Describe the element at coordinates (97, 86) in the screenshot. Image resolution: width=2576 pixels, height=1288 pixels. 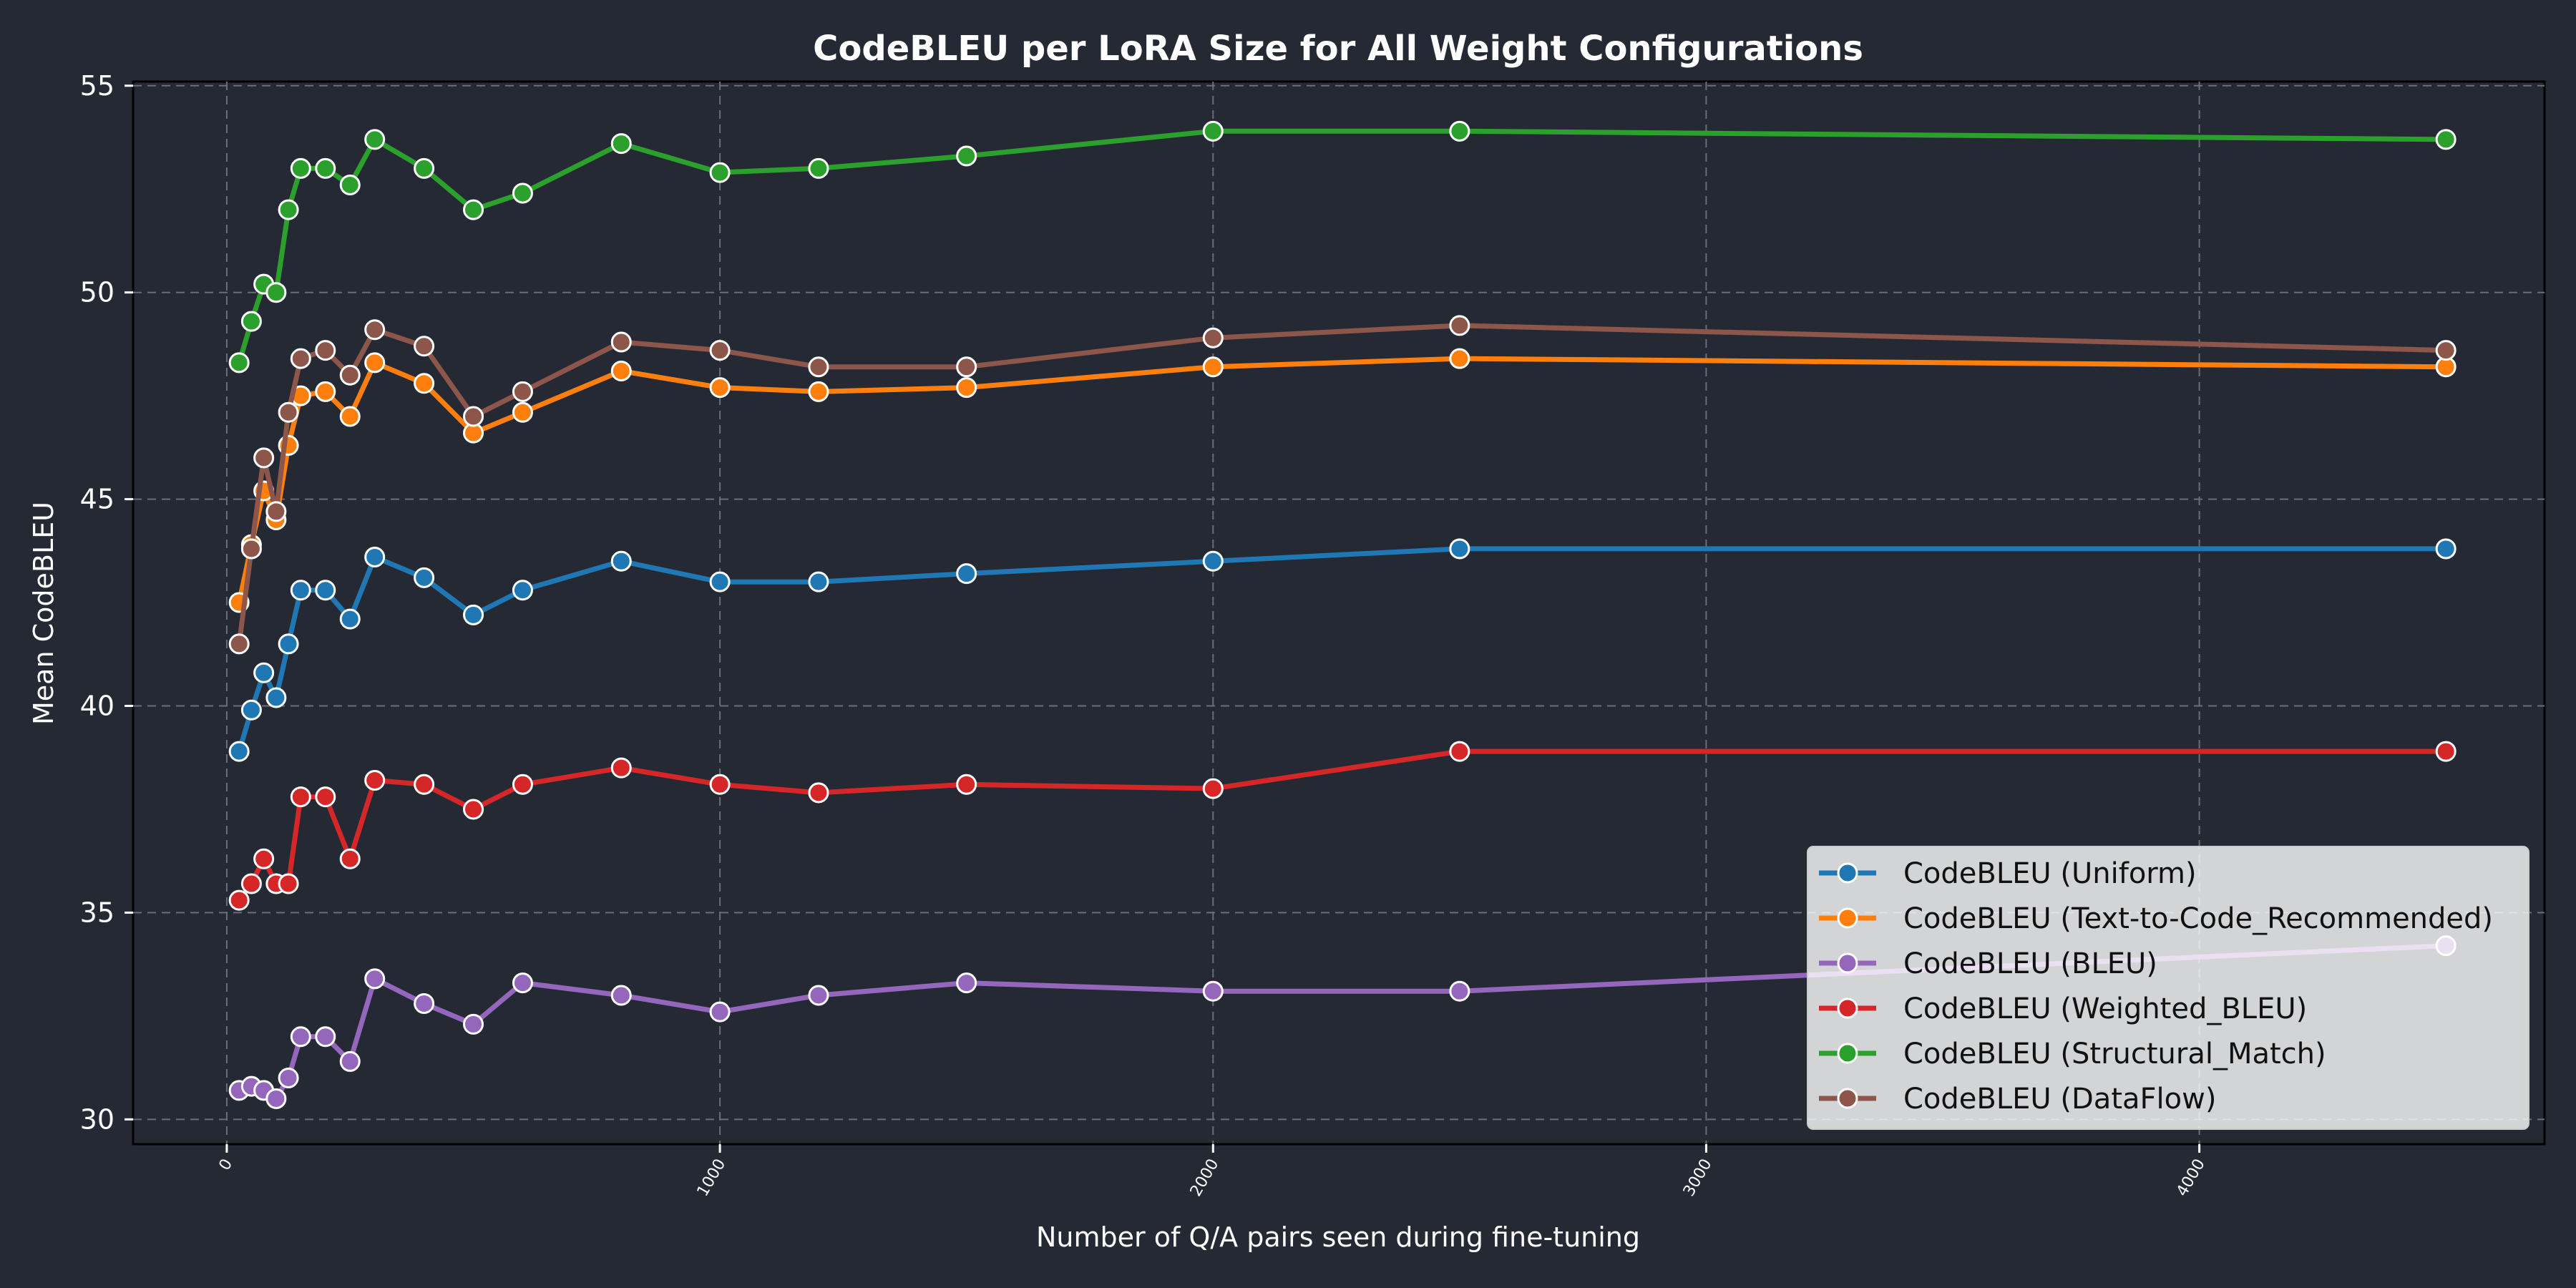
I see `y-tick-label: 55` at that location.